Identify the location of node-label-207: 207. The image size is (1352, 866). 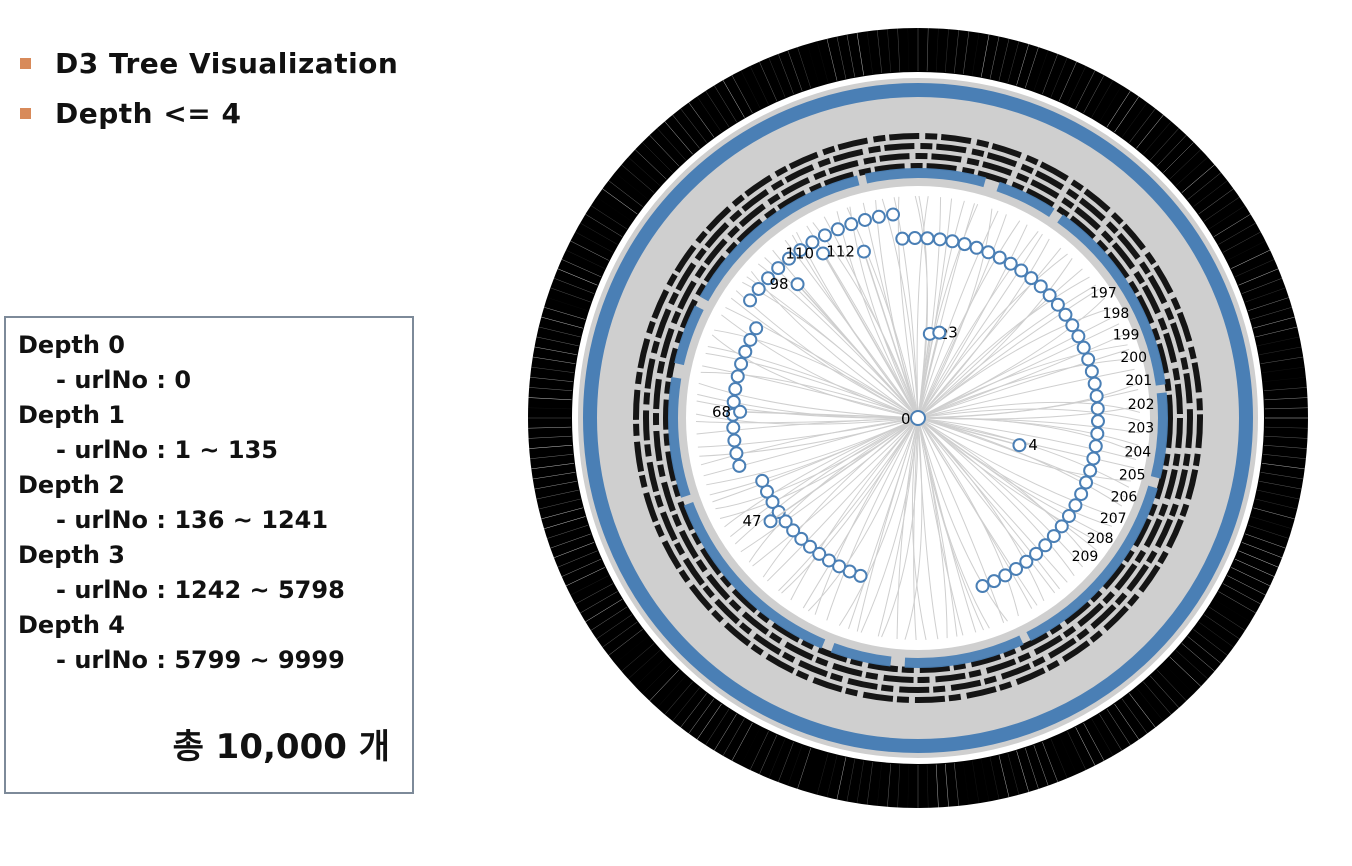
(1113, 519).